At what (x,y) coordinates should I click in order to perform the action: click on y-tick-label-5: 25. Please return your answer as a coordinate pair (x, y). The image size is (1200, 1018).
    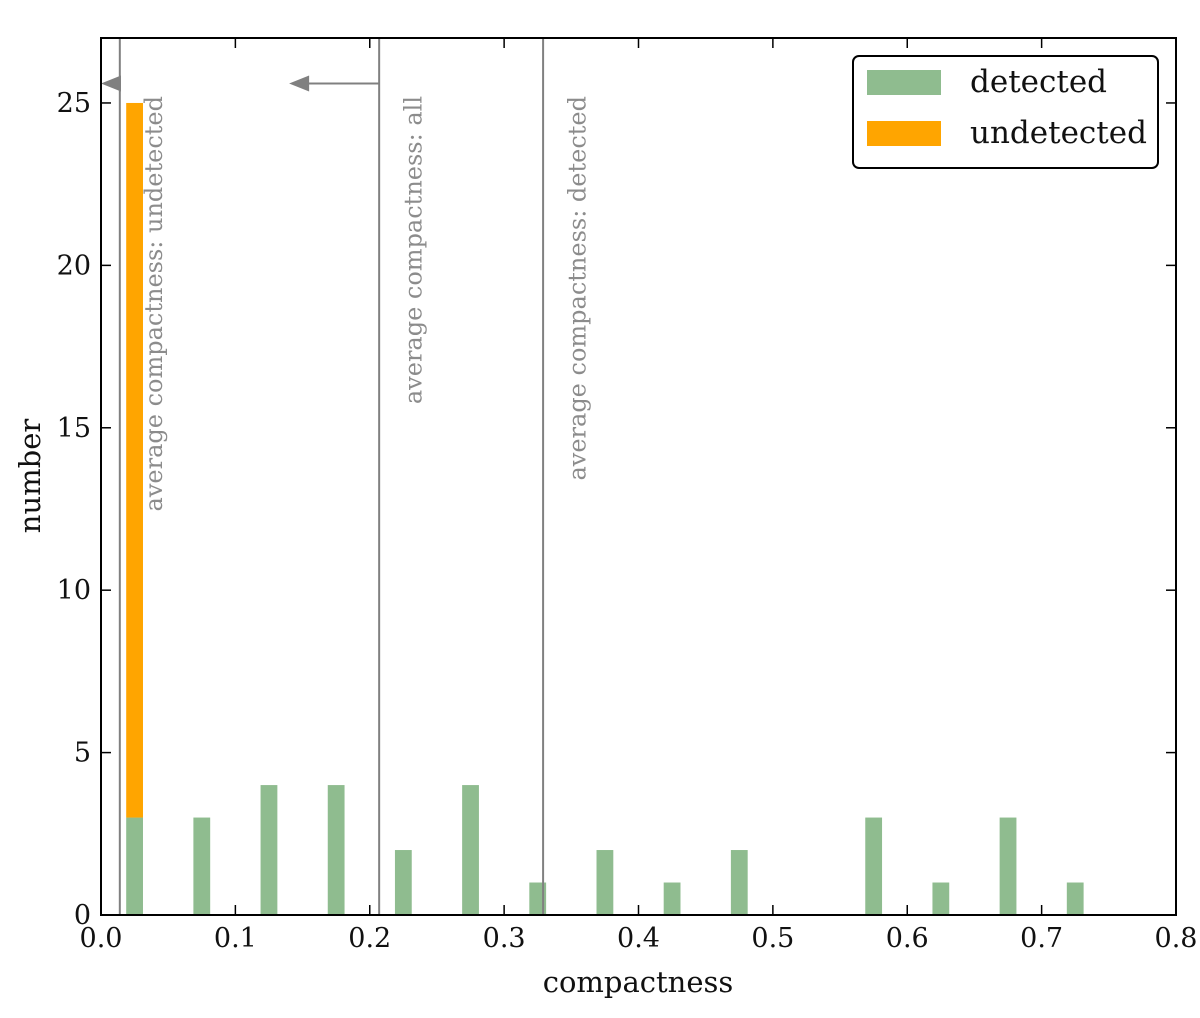
    Looking at the image, I should click on (74, 103).